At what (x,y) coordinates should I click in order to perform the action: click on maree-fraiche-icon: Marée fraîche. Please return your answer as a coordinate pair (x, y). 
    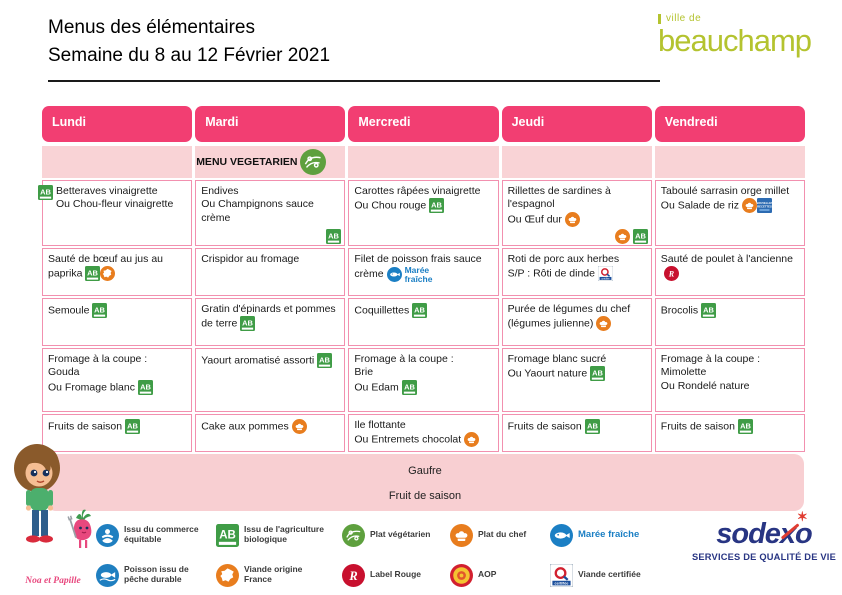
    Looking at the image, I should click on (409, 274).